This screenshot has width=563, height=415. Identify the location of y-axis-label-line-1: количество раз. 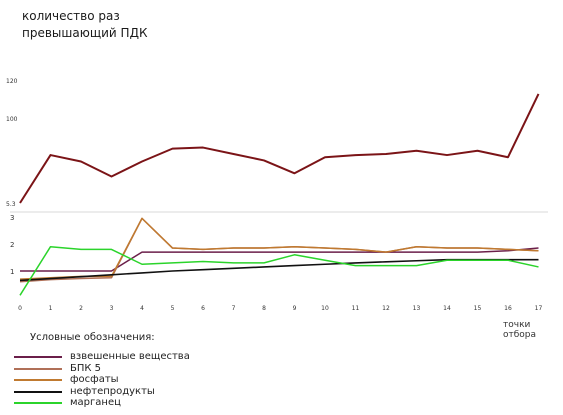
(71, 16).